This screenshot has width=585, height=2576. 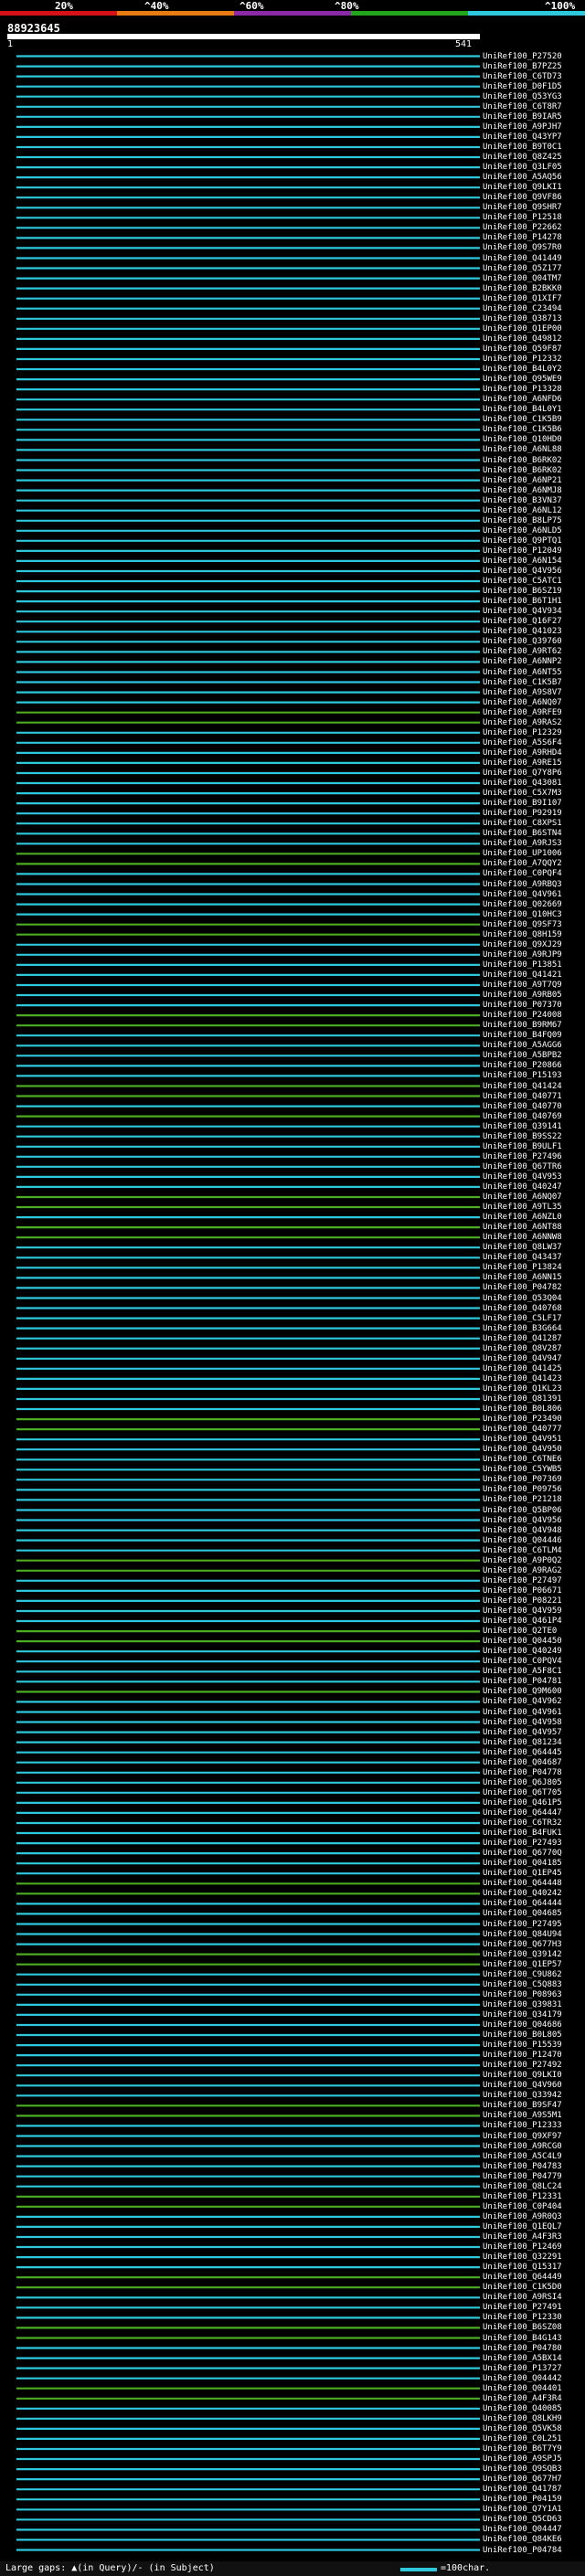 What do you see at coordinates (522, 1540) in the screenshot?
I see `hit-label: UniRef100_Q04446` at bounding box center [522, 1540].